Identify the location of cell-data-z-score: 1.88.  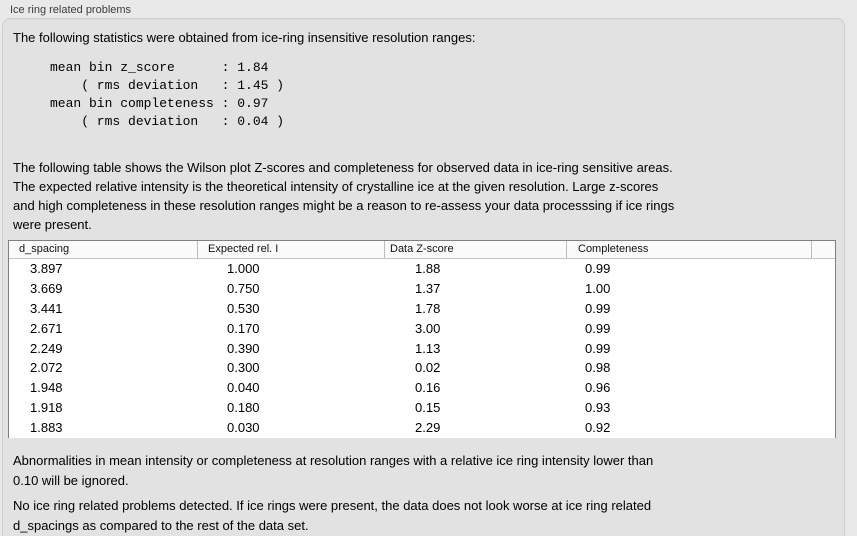
(428, 268).